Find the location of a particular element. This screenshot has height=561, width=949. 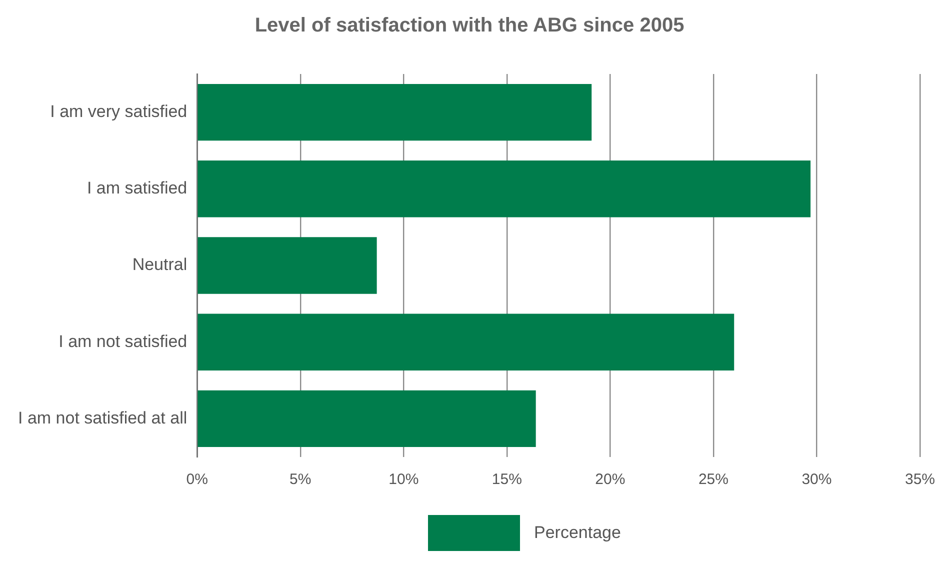

y-tick-label: I am not satisfied is located at coordinates (123, 341).